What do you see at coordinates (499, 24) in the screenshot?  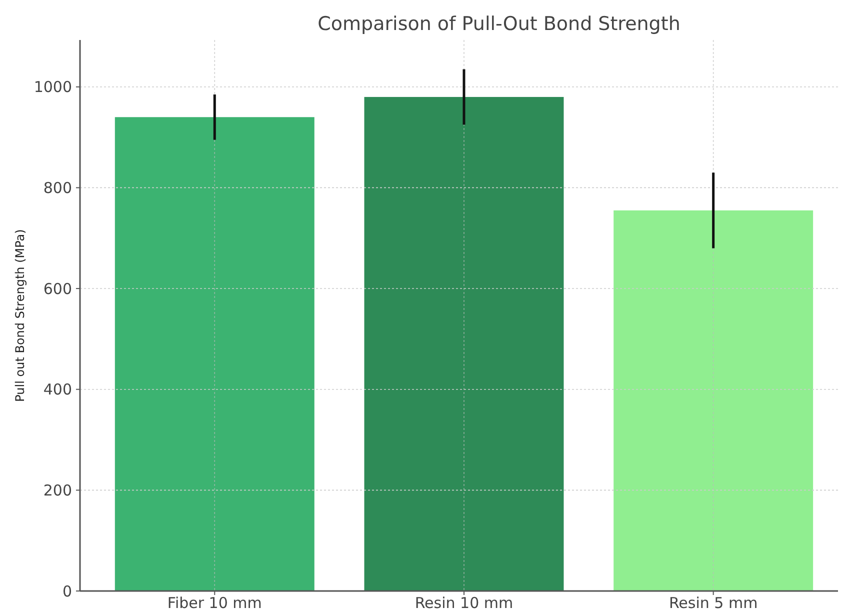 I see `chart-title: Comparison of Pull-Out Bond Strength` at bounding box center [499, 24].